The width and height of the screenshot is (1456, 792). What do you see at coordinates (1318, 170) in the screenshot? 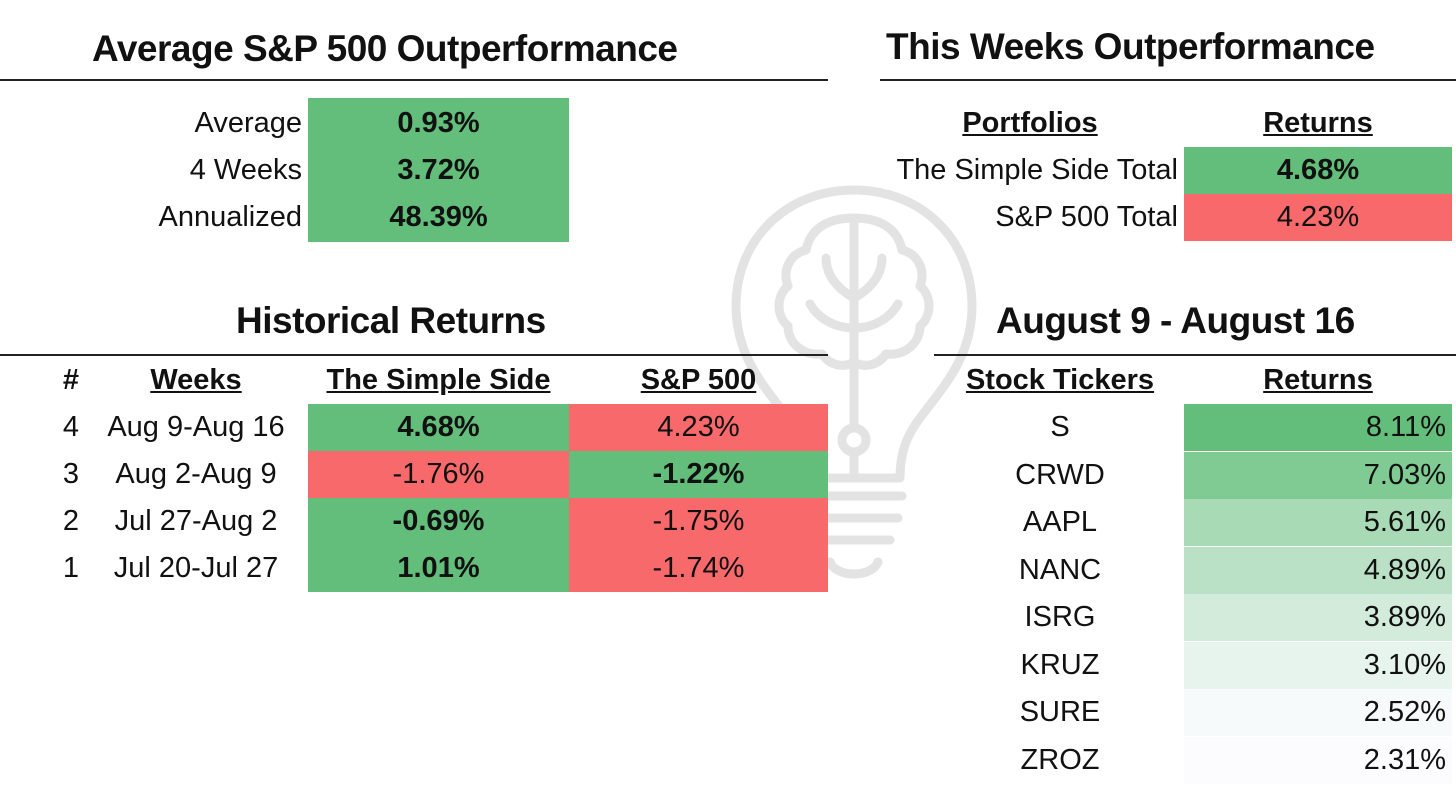
I see `simple-side-total-value: 4.68%` at bounding box center [1318, 170].